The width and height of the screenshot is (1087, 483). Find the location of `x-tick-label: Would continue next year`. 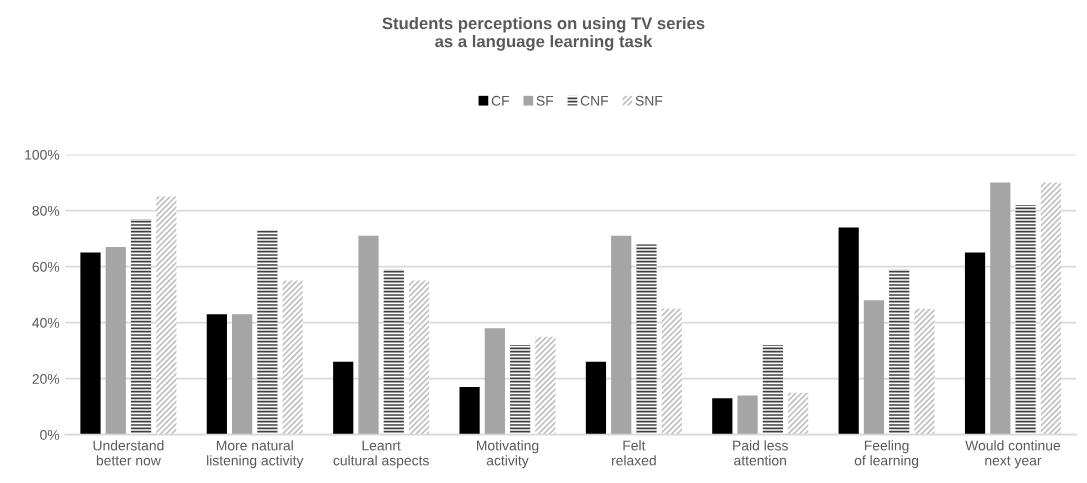

x-tick-label: Would continue next year is located at coordinates (1013, 454).